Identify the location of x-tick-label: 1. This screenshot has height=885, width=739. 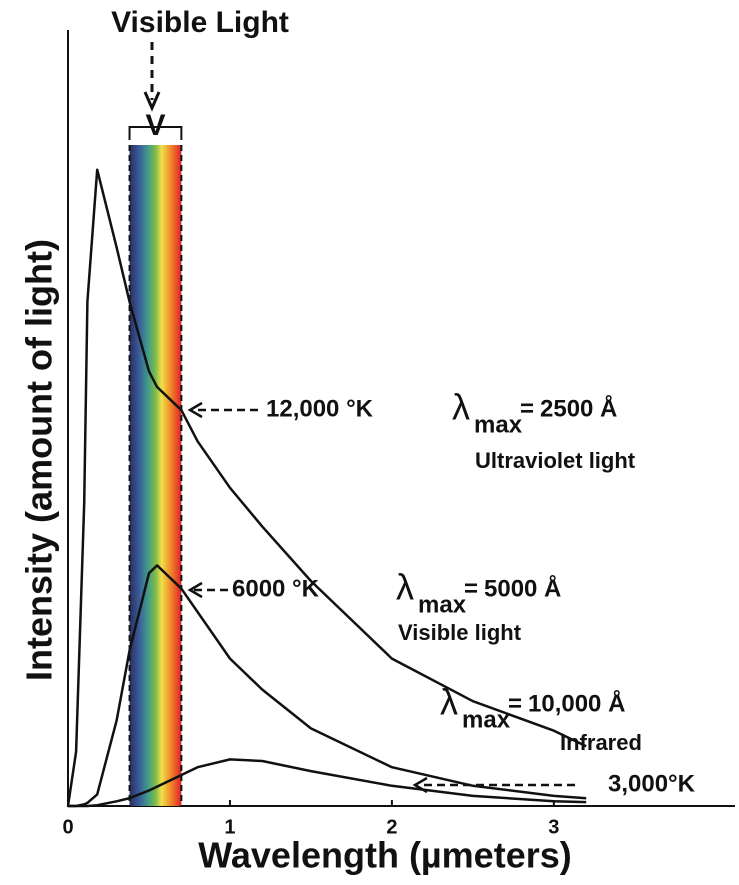
(229, 827).